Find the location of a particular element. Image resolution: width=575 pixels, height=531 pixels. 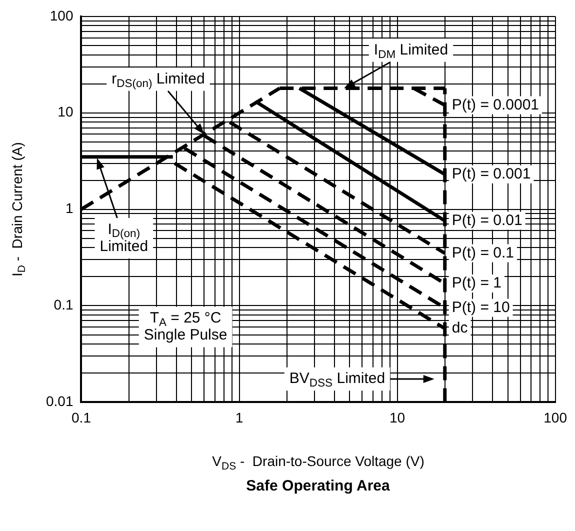

series-label: P(t) = 10 is located at coordinates (481, 307).